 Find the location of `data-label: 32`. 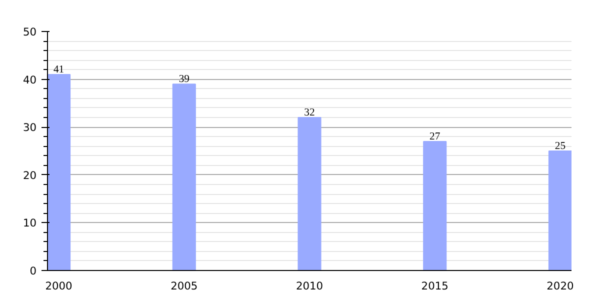

data-label: 32 is located at coordinates (309, 113).